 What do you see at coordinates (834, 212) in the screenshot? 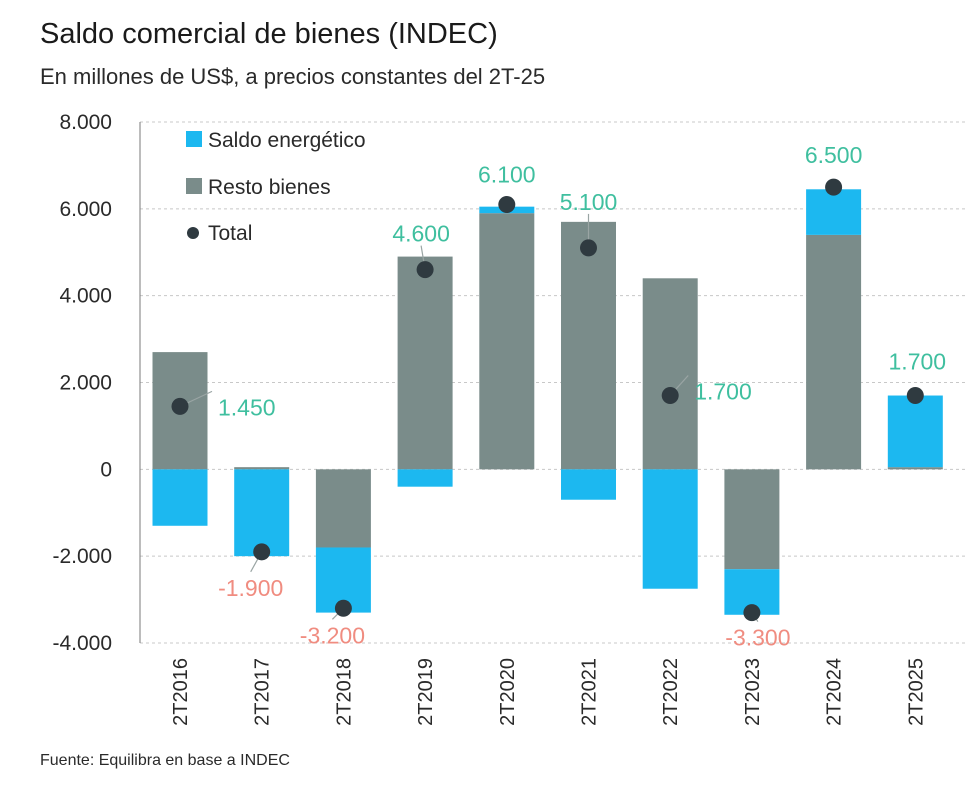
I see `bar-saldo-energetico-2T2024` at bounding box center [834, 212].